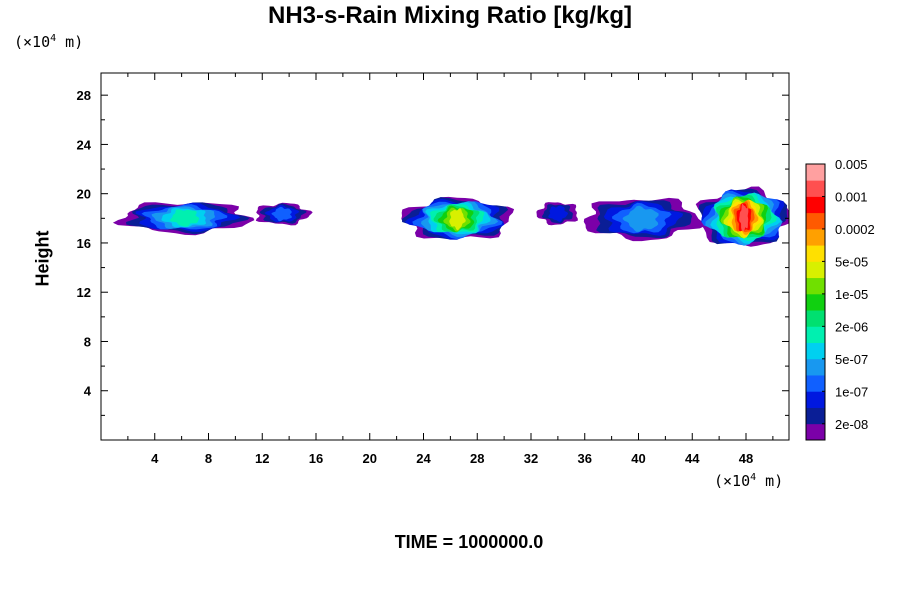 This screenshot has width=900, height=600. What do you see at coordinates (477, 458) in the screenshot?
I see `x-tick-label: 28` at bounding box center [477, 458].